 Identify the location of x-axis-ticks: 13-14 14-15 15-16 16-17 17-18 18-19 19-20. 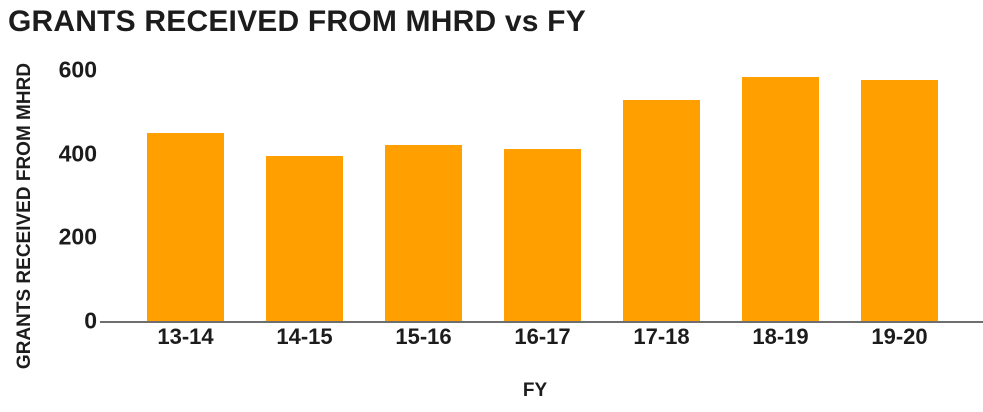
(535, 337).